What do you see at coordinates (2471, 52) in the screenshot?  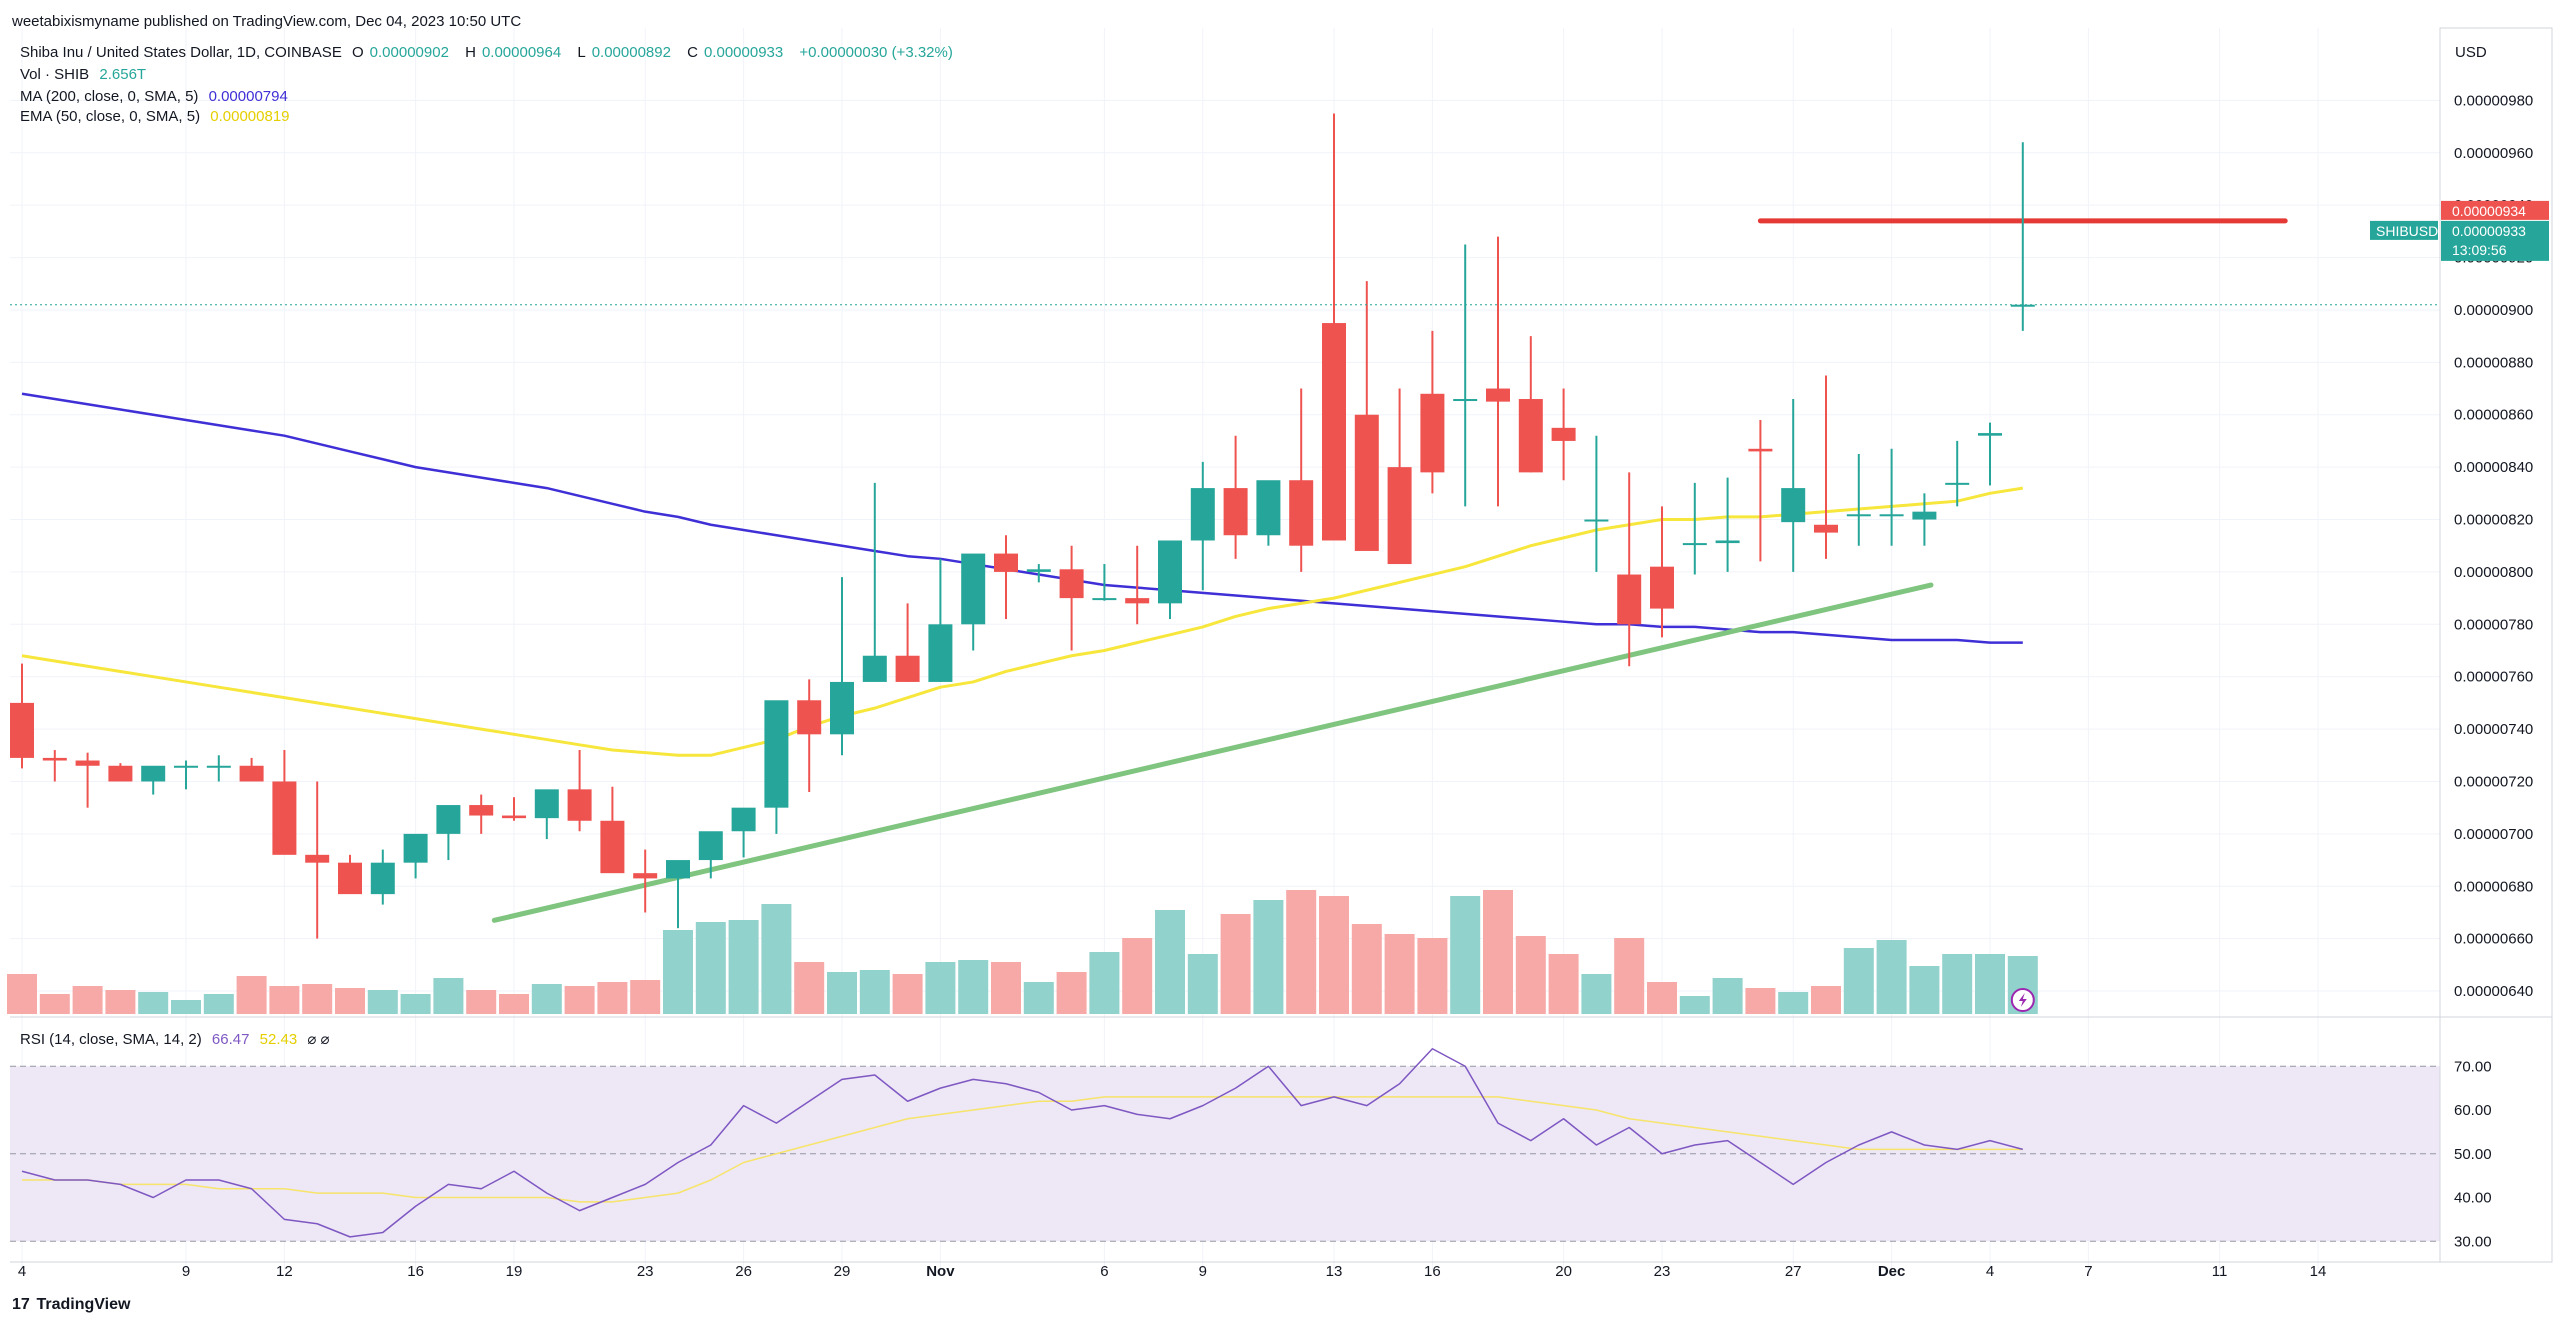 I see `currency-label: USD` at bounding box center [2471, 52].